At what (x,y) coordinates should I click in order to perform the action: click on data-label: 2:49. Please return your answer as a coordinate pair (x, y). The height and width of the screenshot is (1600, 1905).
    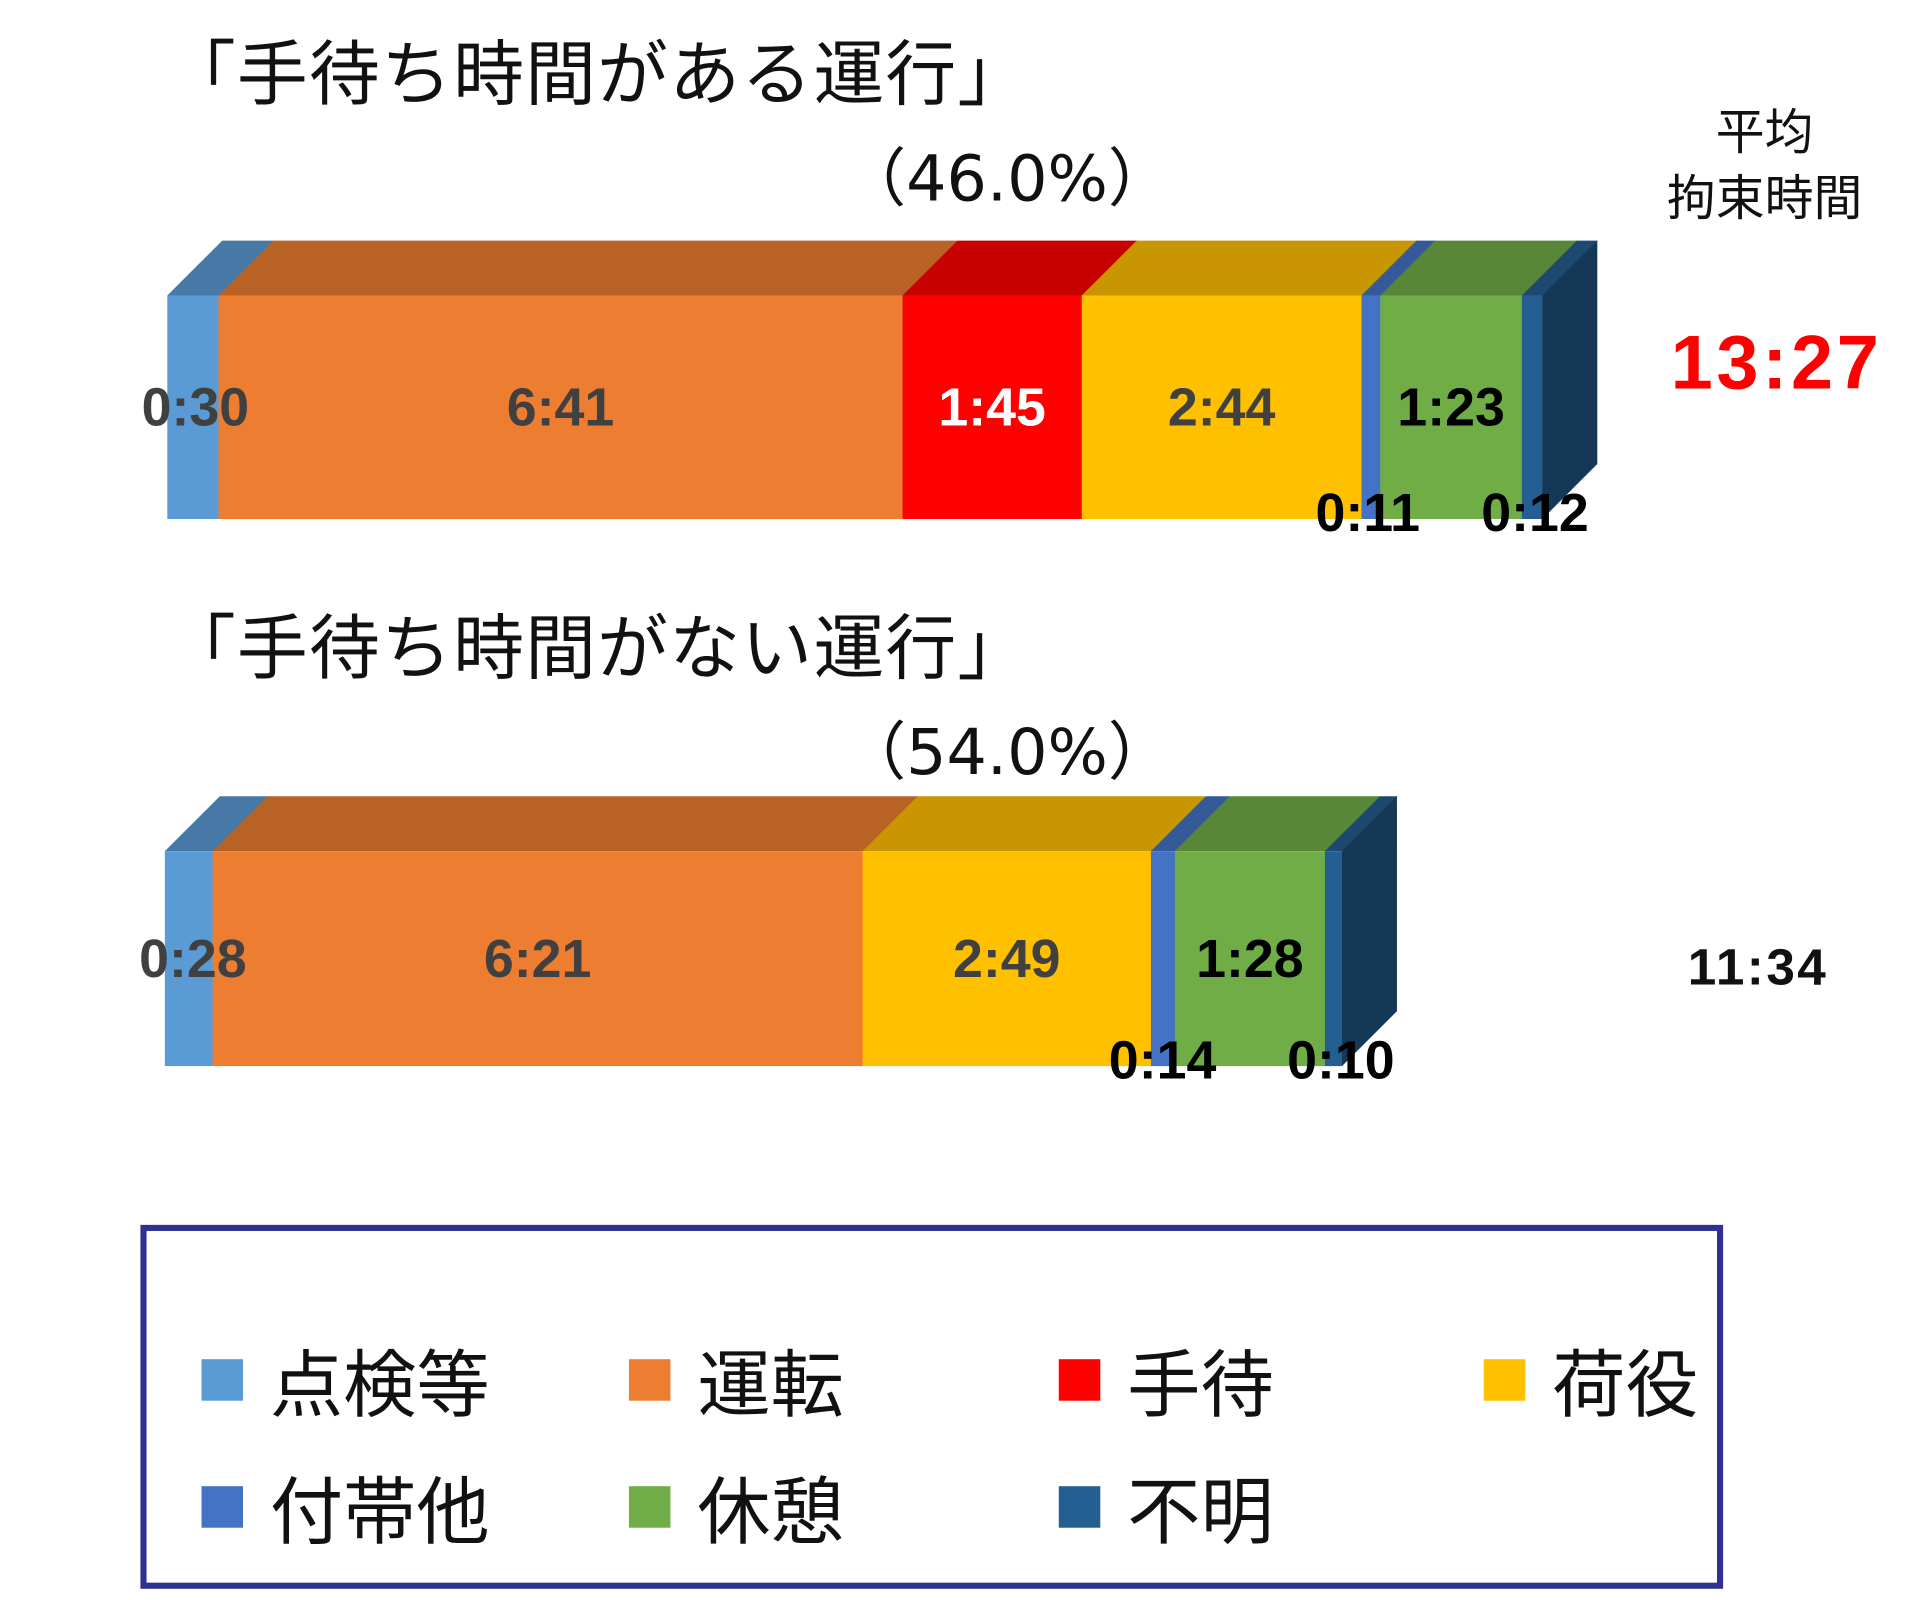
    Looking at the image, I should click on (1007, 959).